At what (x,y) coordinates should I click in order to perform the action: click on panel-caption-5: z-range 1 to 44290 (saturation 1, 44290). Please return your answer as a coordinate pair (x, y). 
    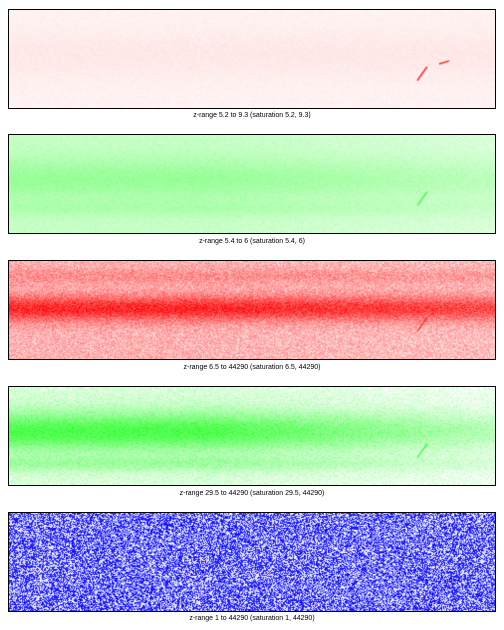
    Looking at the image, I should click on (252, 618).